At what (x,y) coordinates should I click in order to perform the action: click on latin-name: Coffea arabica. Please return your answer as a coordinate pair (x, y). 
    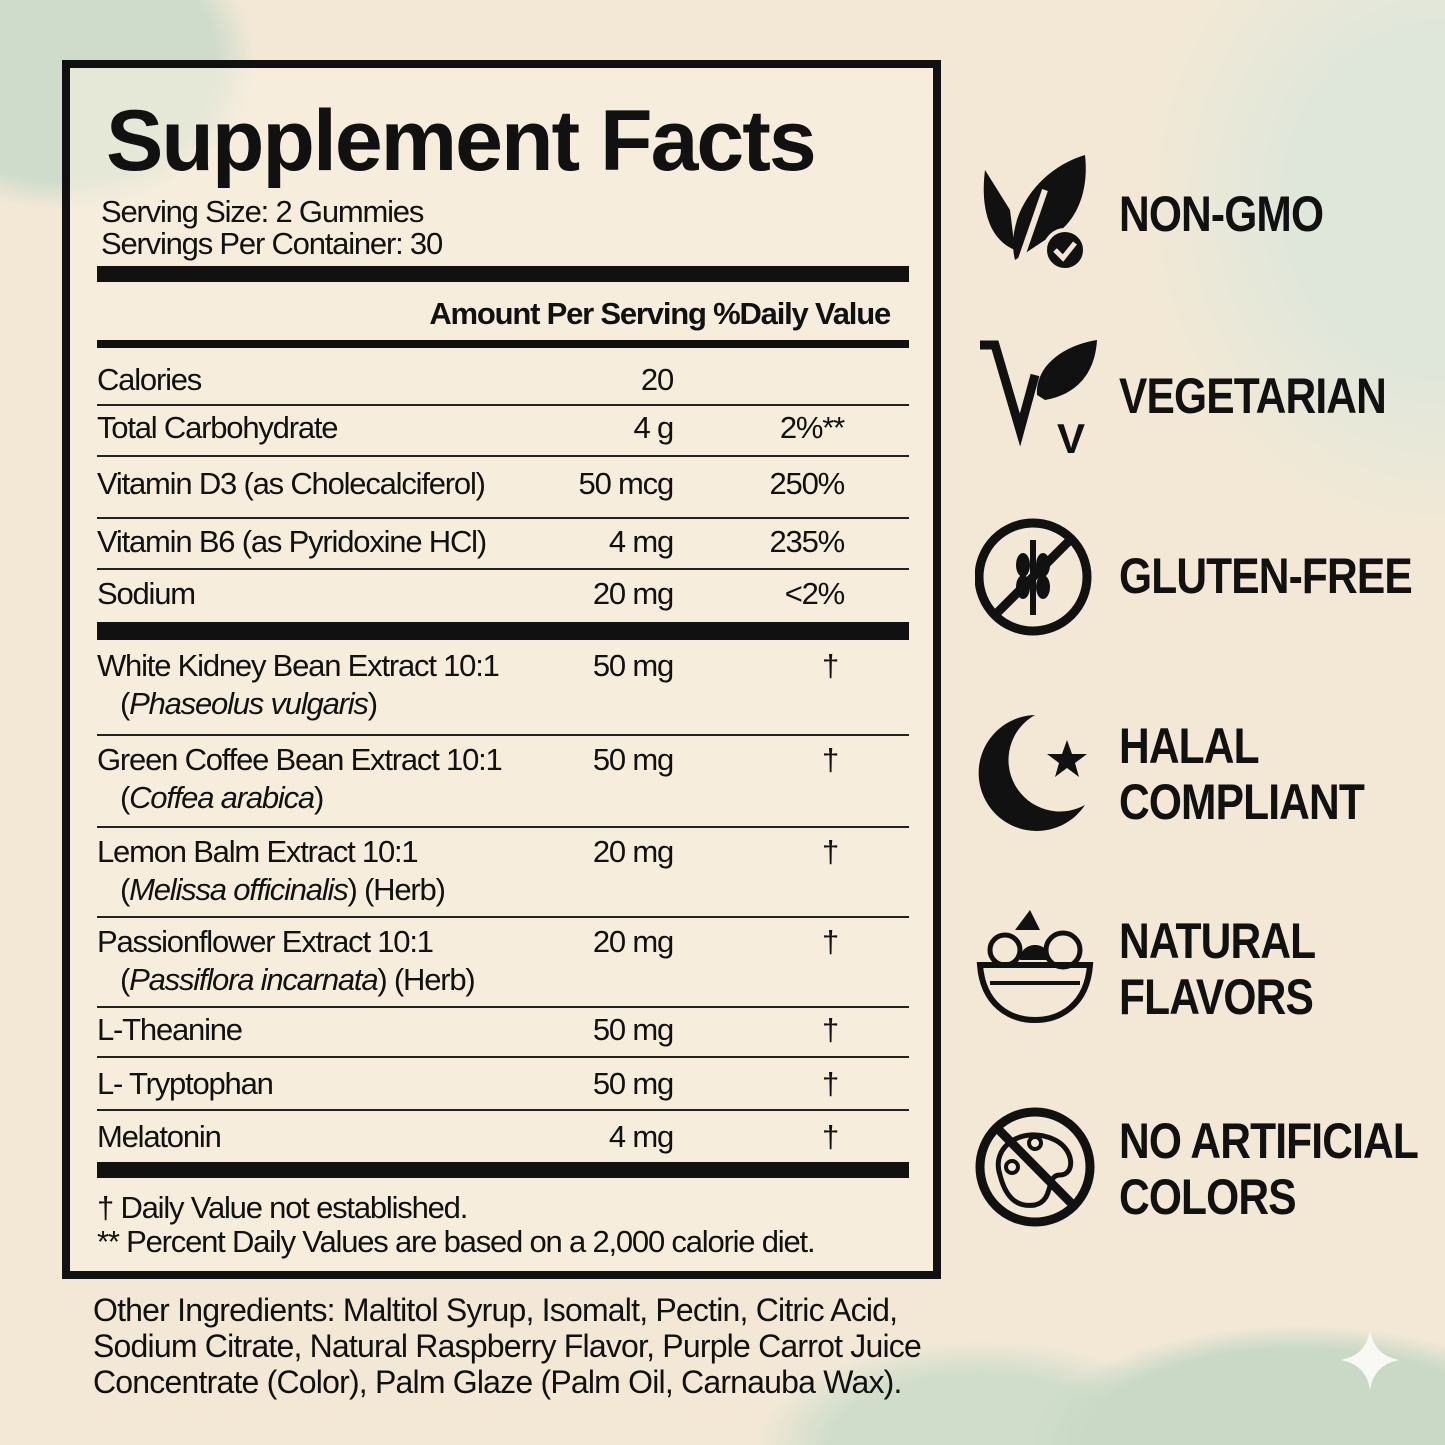
    Looking at the image, I should click on (222, 797).